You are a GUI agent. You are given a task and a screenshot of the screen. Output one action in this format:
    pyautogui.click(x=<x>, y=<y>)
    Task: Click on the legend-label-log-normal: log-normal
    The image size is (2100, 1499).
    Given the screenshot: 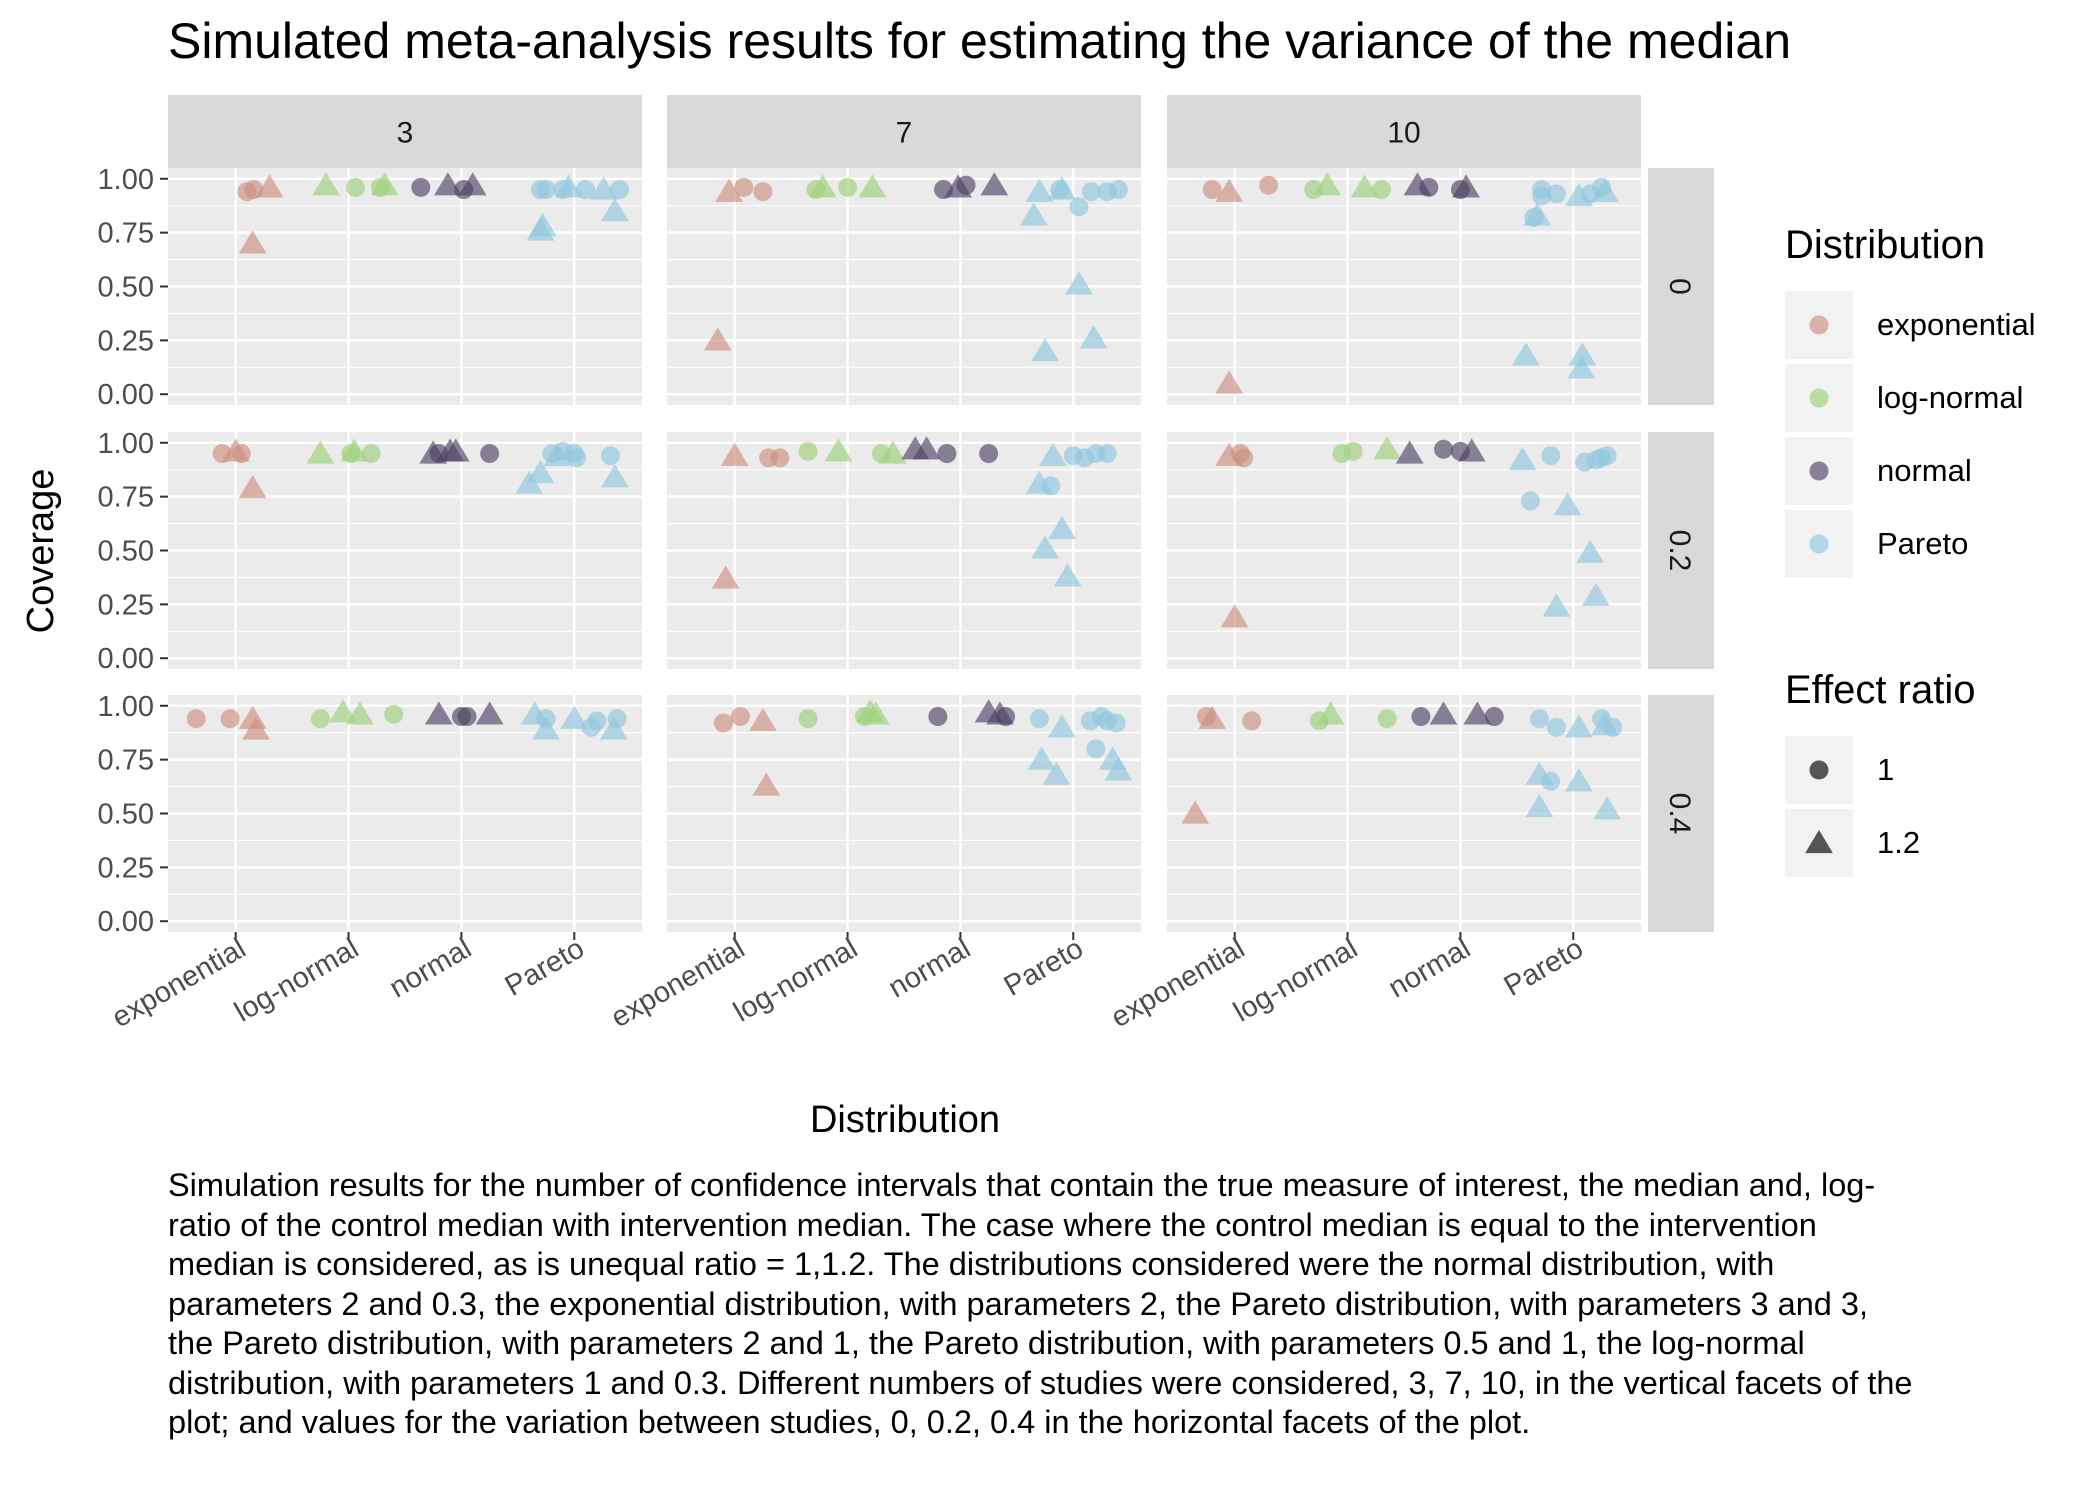 What is the action you would take?
    pyautogui.click(x=1950, y=397)
    